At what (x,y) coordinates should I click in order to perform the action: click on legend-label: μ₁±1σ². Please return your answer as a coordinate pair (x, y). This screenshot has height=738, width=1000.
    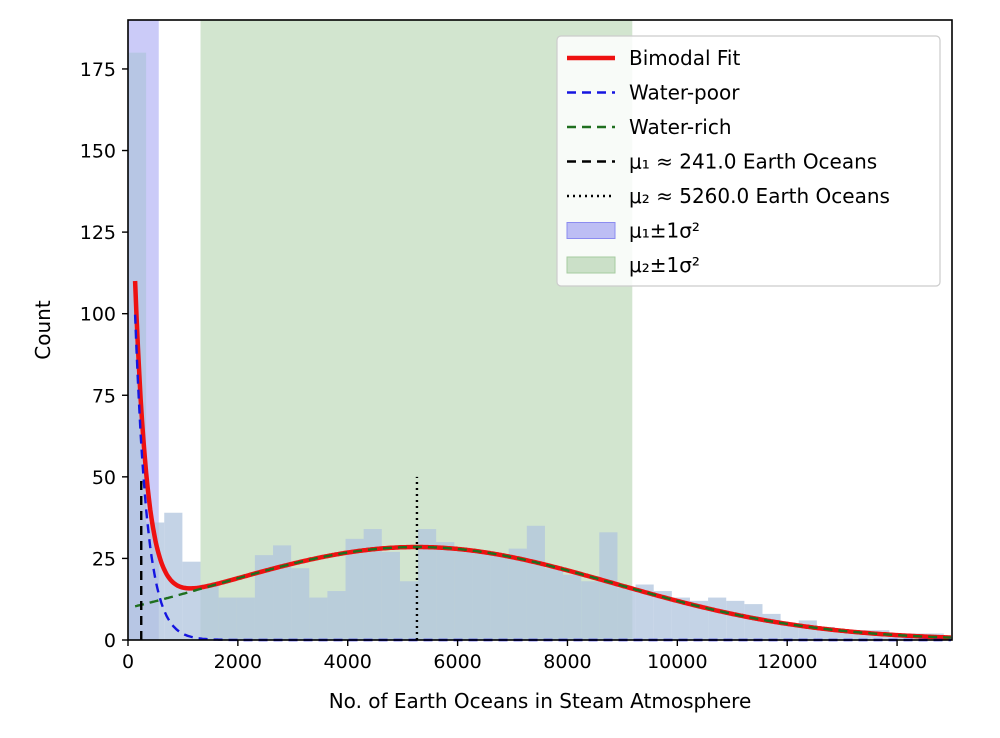
    Looking at the image, I should click on (664, 231).